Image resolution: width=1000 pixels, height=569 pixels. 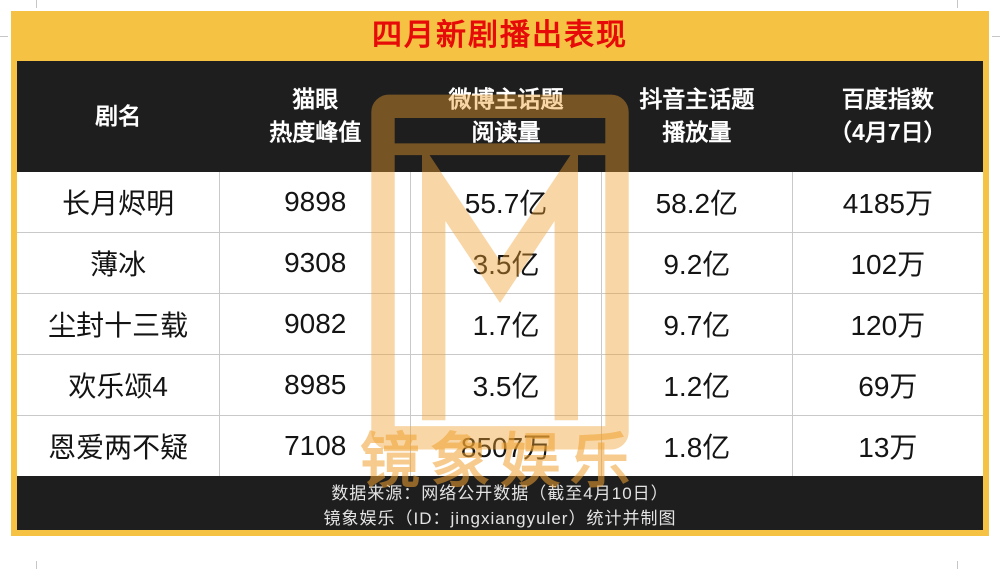 I want to click on cell-douyin: 1.8亿, so click(x=696, y=446).